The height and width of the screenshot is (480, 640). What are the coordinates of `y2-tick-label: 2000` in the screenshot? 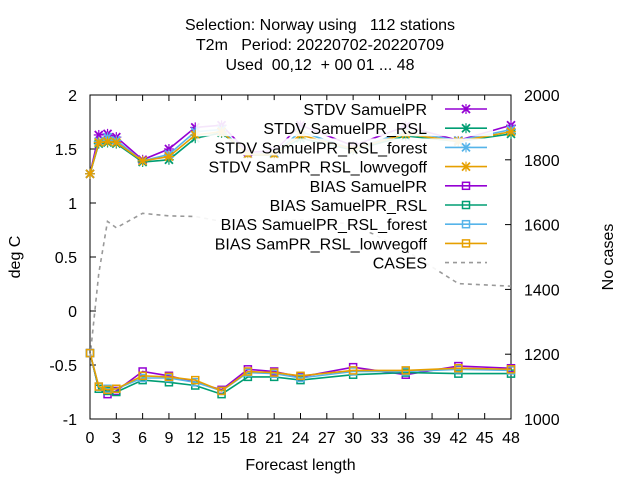 It's located at (542, 96).